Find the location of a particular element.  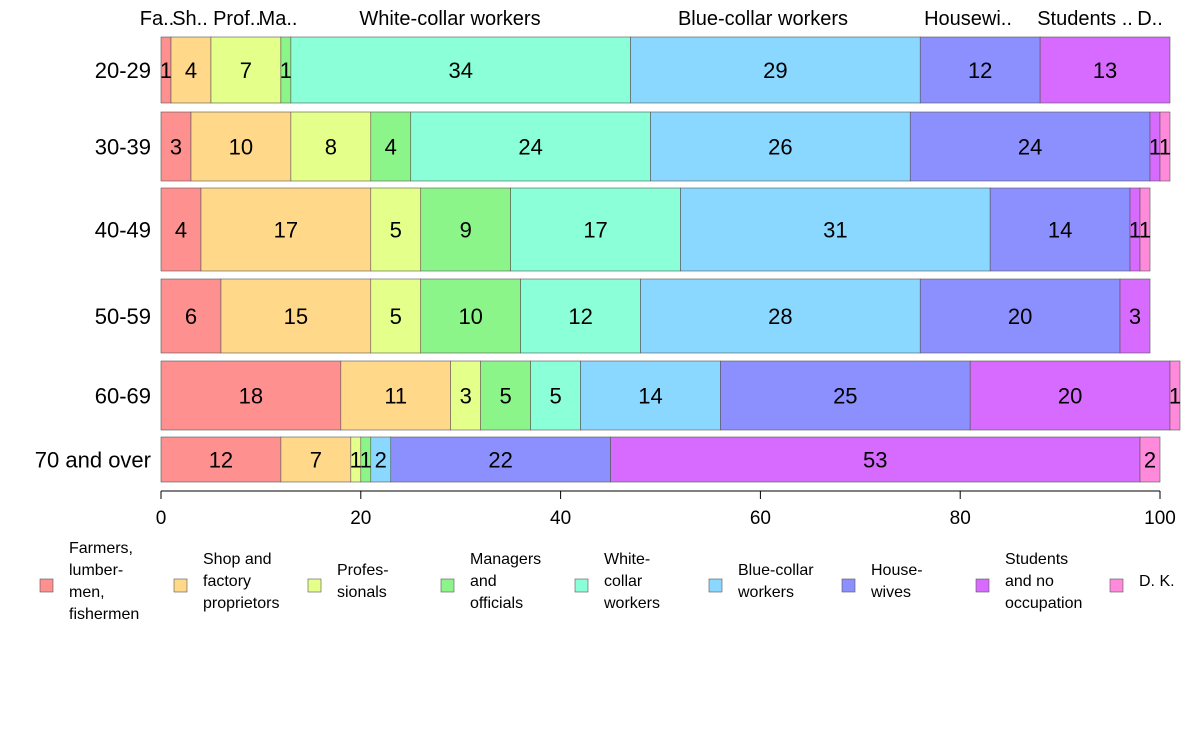

value-label: 28 is located at coordinates (780, 316).